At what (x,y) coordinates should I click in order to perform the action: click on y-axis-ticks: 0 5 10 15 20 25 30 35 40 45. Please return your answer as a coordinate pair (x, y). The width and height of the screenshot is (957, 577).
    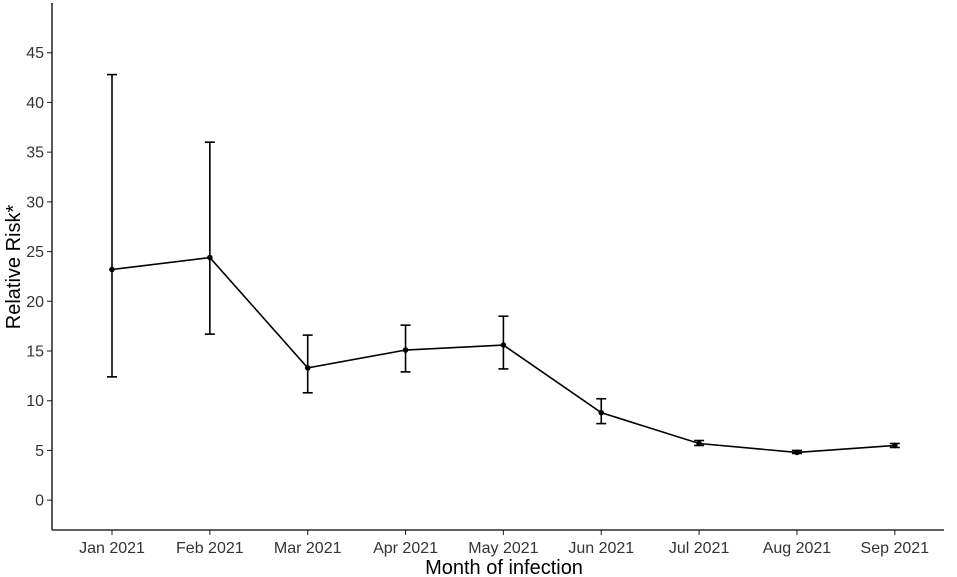
    Looking at the image, I should click on (39, 277).